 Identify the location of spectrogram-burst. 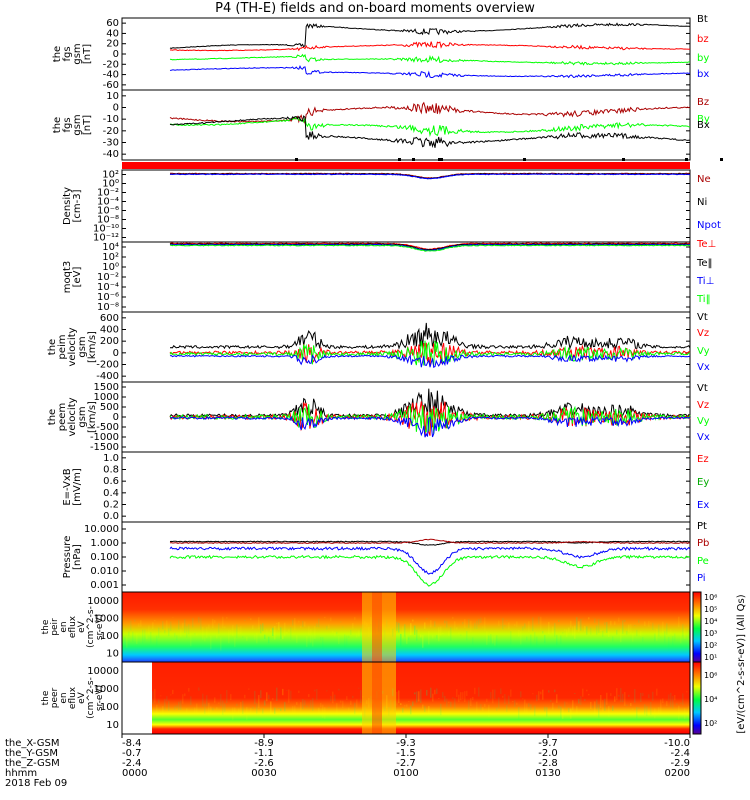
(377, 698).